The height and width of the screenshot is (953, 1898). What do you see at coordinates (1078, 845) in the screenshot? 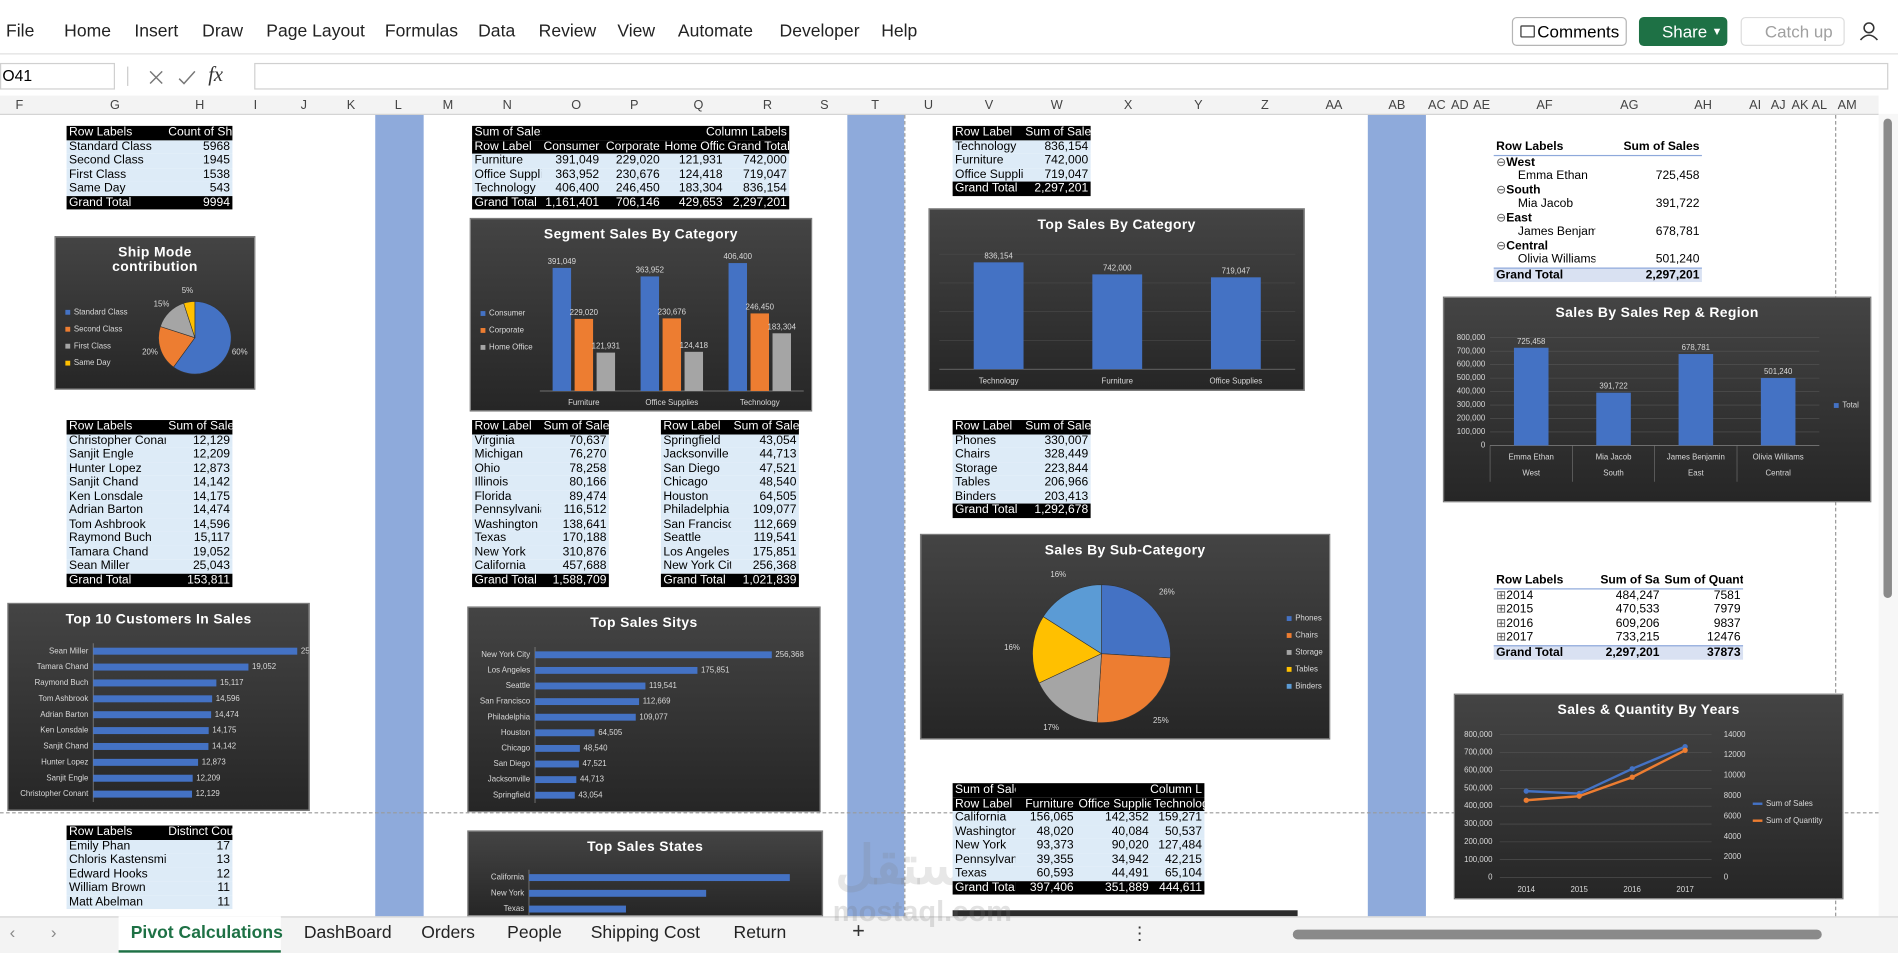
I see `table-row: New York 93,373 90,020 127,484` at bounding box center [1078, 845].